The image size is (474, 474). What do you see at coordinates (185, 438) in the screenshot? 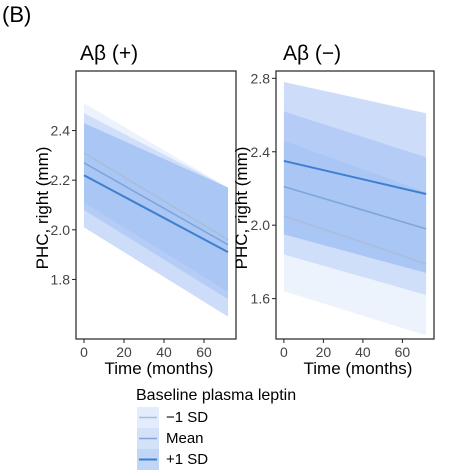
I see `legend-label: Mean` at bounding box center [185, 438].